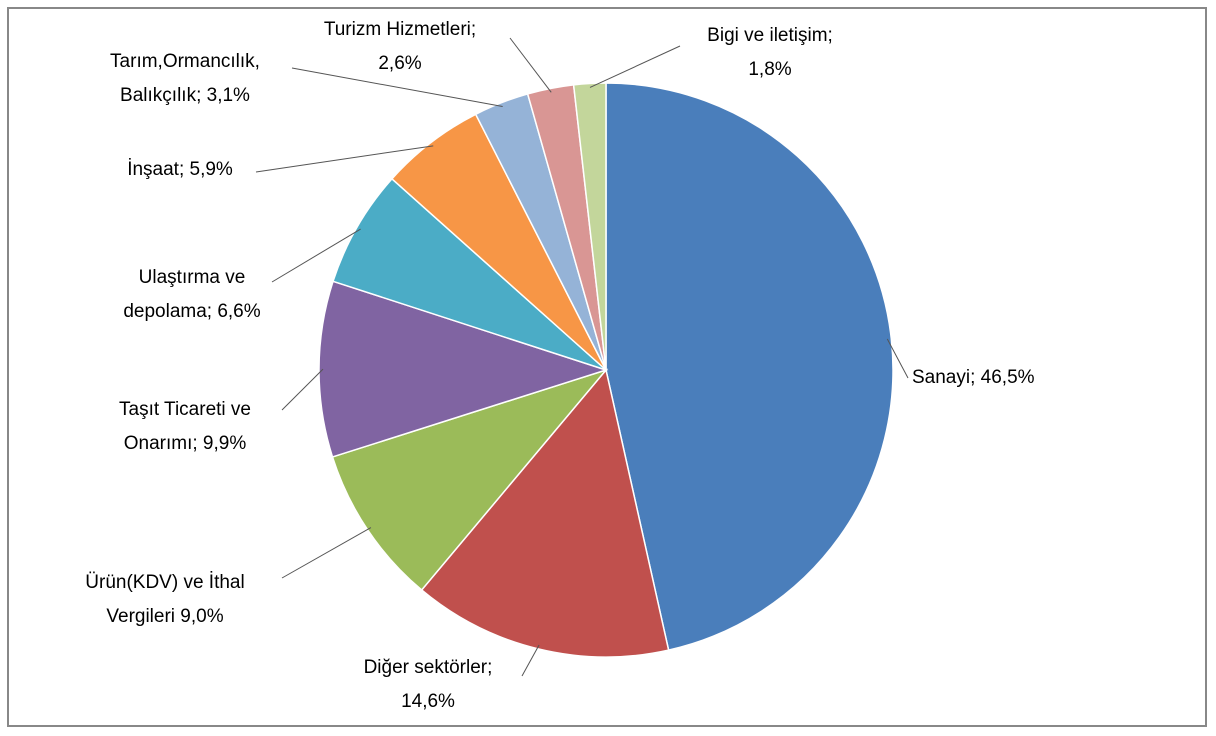 Image resolution: width=1216 pixels, height=736 pixels. What do you see at coordinates (428, 667) in the screenshot?
I see `data-label: Diğer sektörler;` at bounding box center [428, 667].